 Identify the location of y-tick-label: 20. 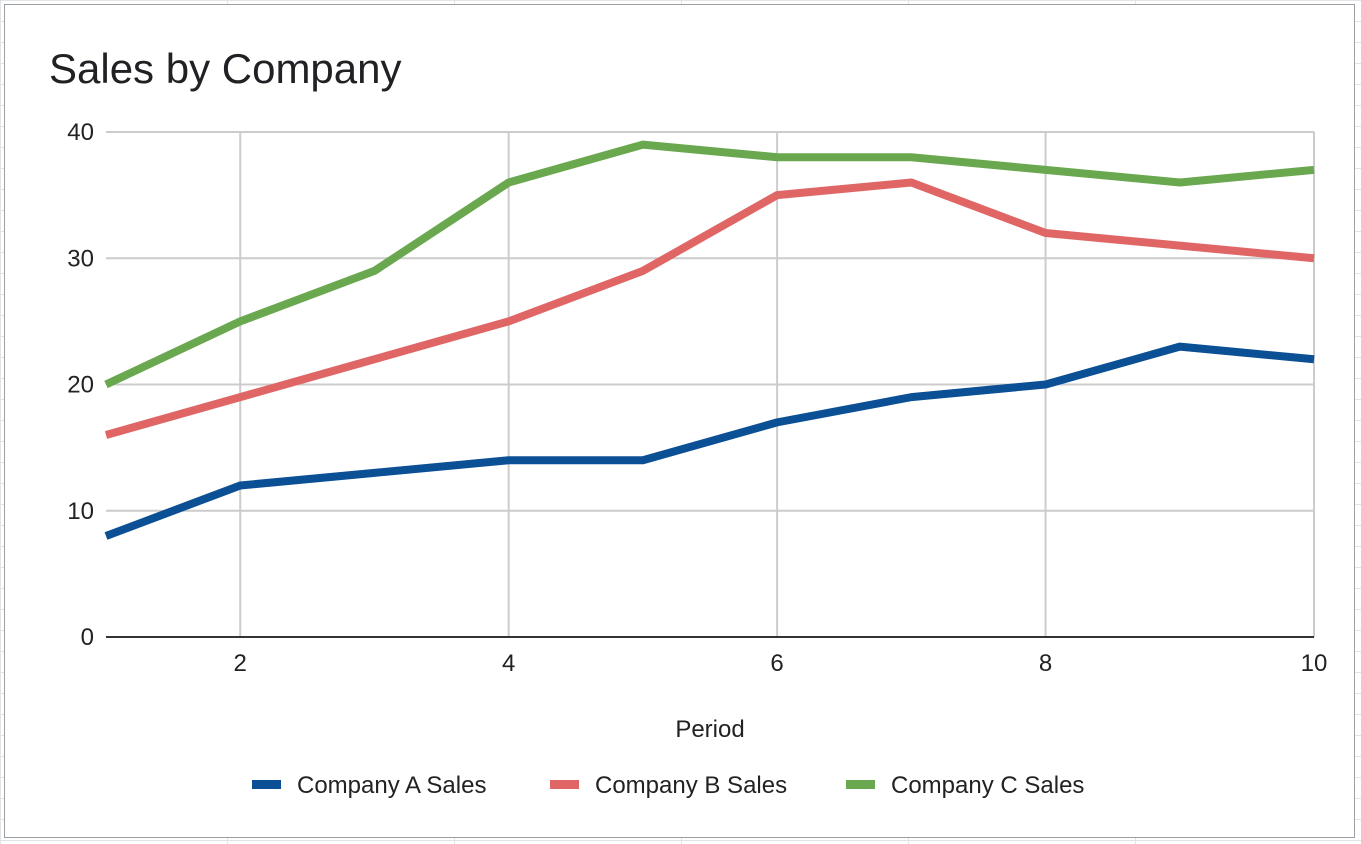
(80, 385).